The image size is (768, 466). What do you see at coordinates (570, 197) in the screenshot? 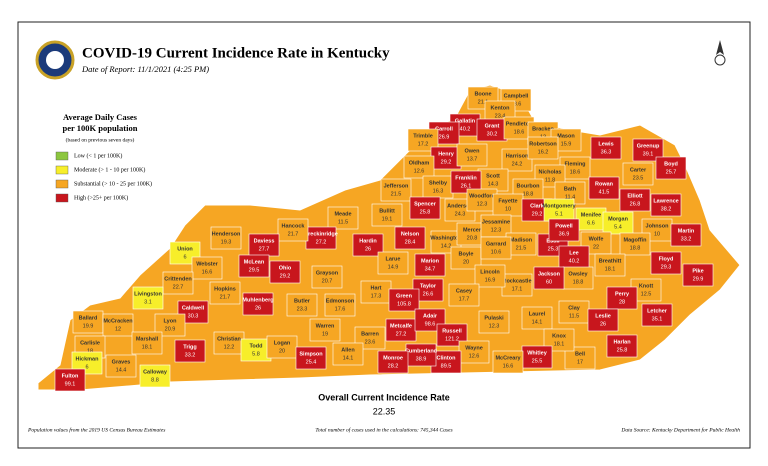
I see `county-value: 11.4` at bounding box center [570, 197].